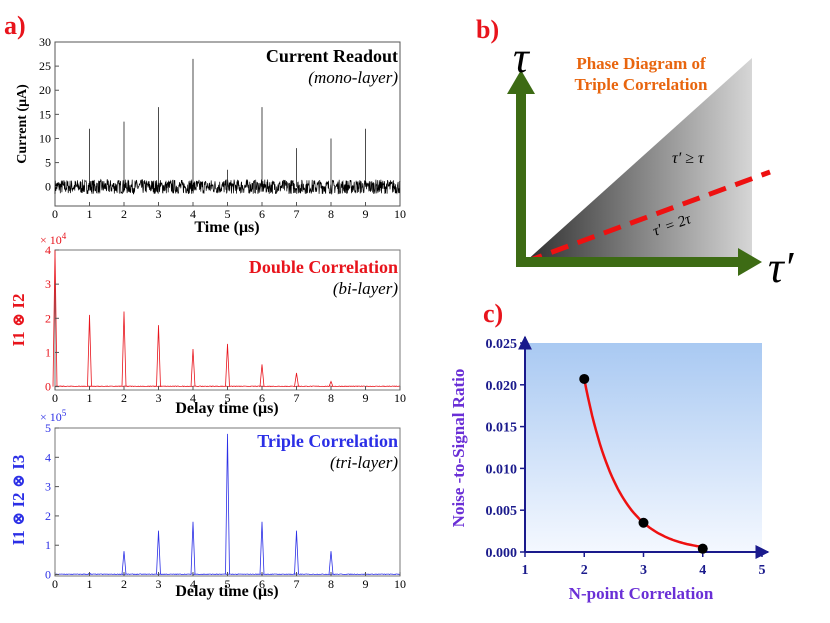 The height and width of the screenshot is (623, 830). Describe the element at coordinates (525, 570) in the screenshot. I see `noise-xtick-label: 1` at that location.